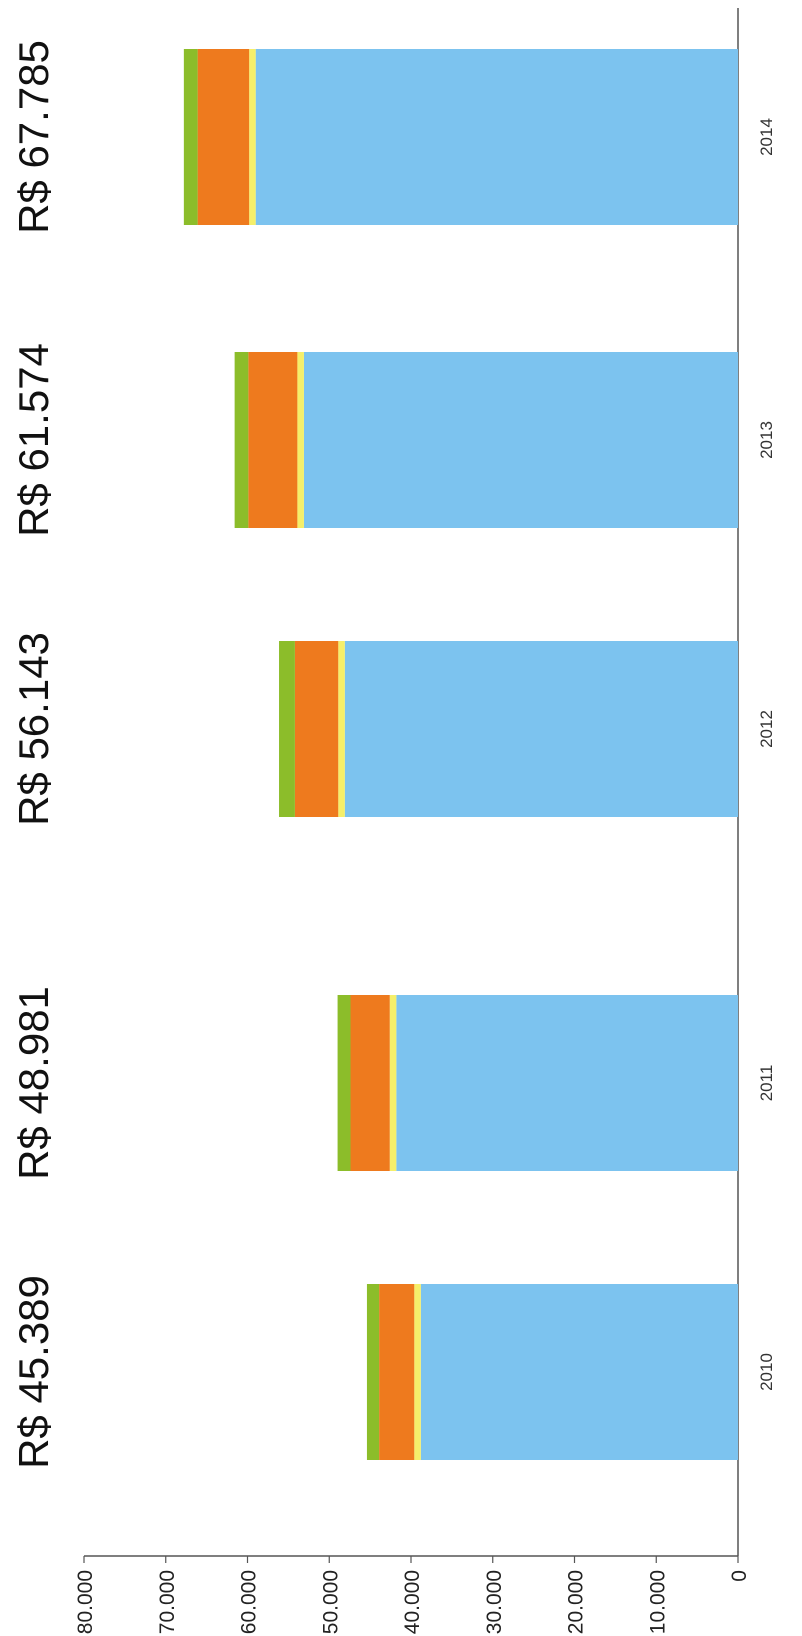  I want to click on value-tick-label: 70.000, so click(167, 1602).